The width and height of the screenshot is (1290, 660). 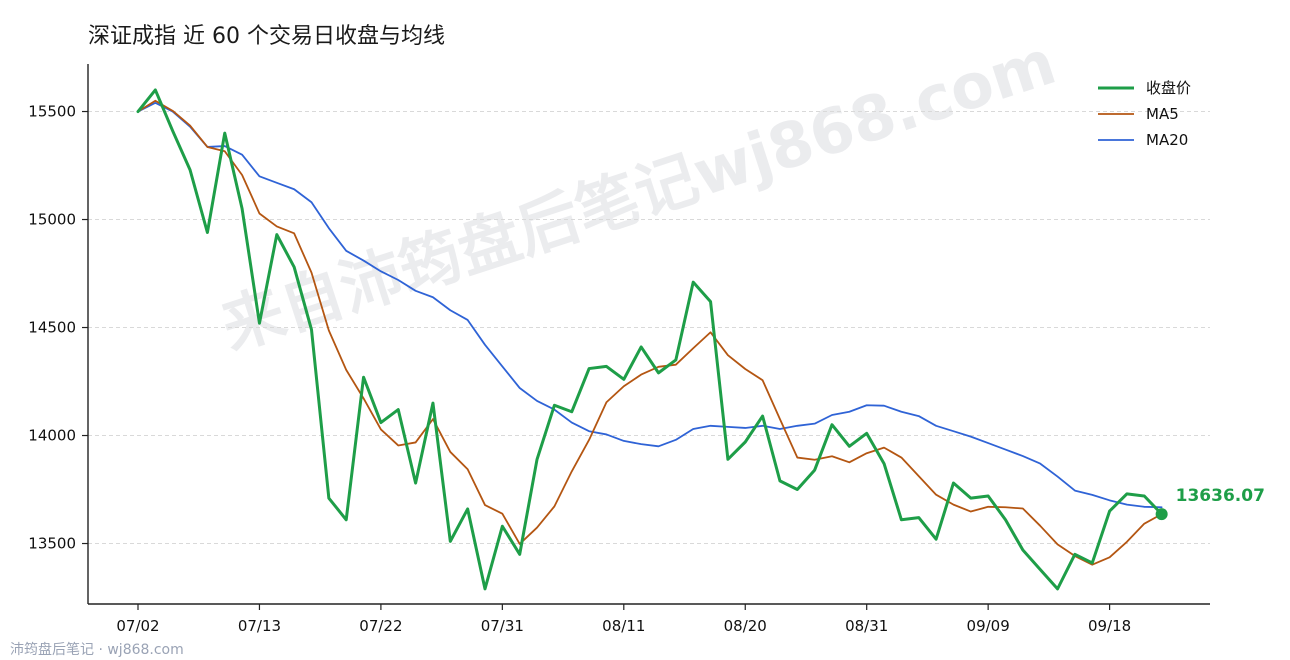 I want to click on x-tick-label-0: 07/02, so click(x=137, y=626).